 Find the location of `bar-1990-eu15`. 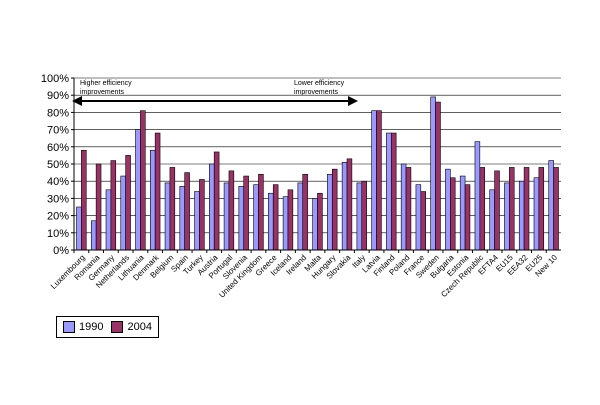

bar-1990-eu15 is located at coordinates (507, 216).